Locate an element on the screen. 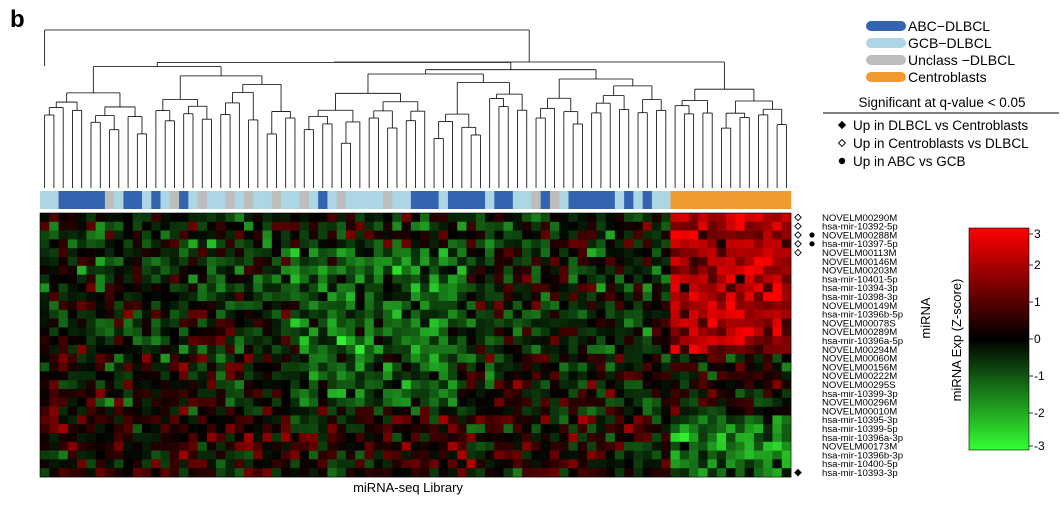 This screenshot has width=1063, height=518. legend-label: Unclass −DLBCL is located at coordinates (961, 60).